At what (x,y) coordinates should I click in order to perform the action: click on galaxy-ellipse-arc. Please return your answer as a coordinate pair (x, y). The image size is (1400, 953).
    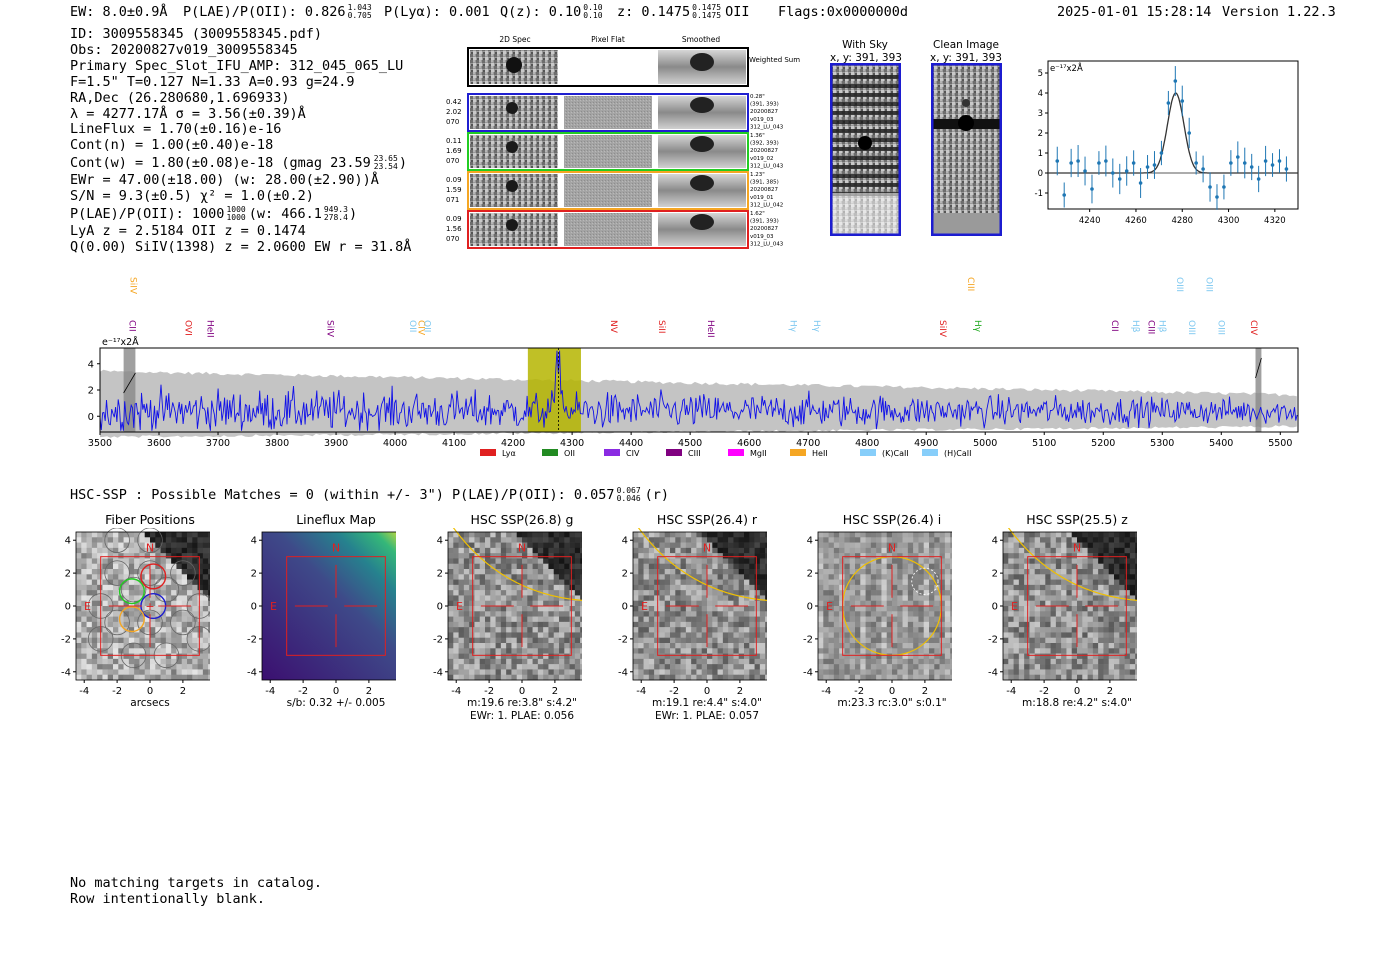
    Looking at the image, I should click on (1072, 564).